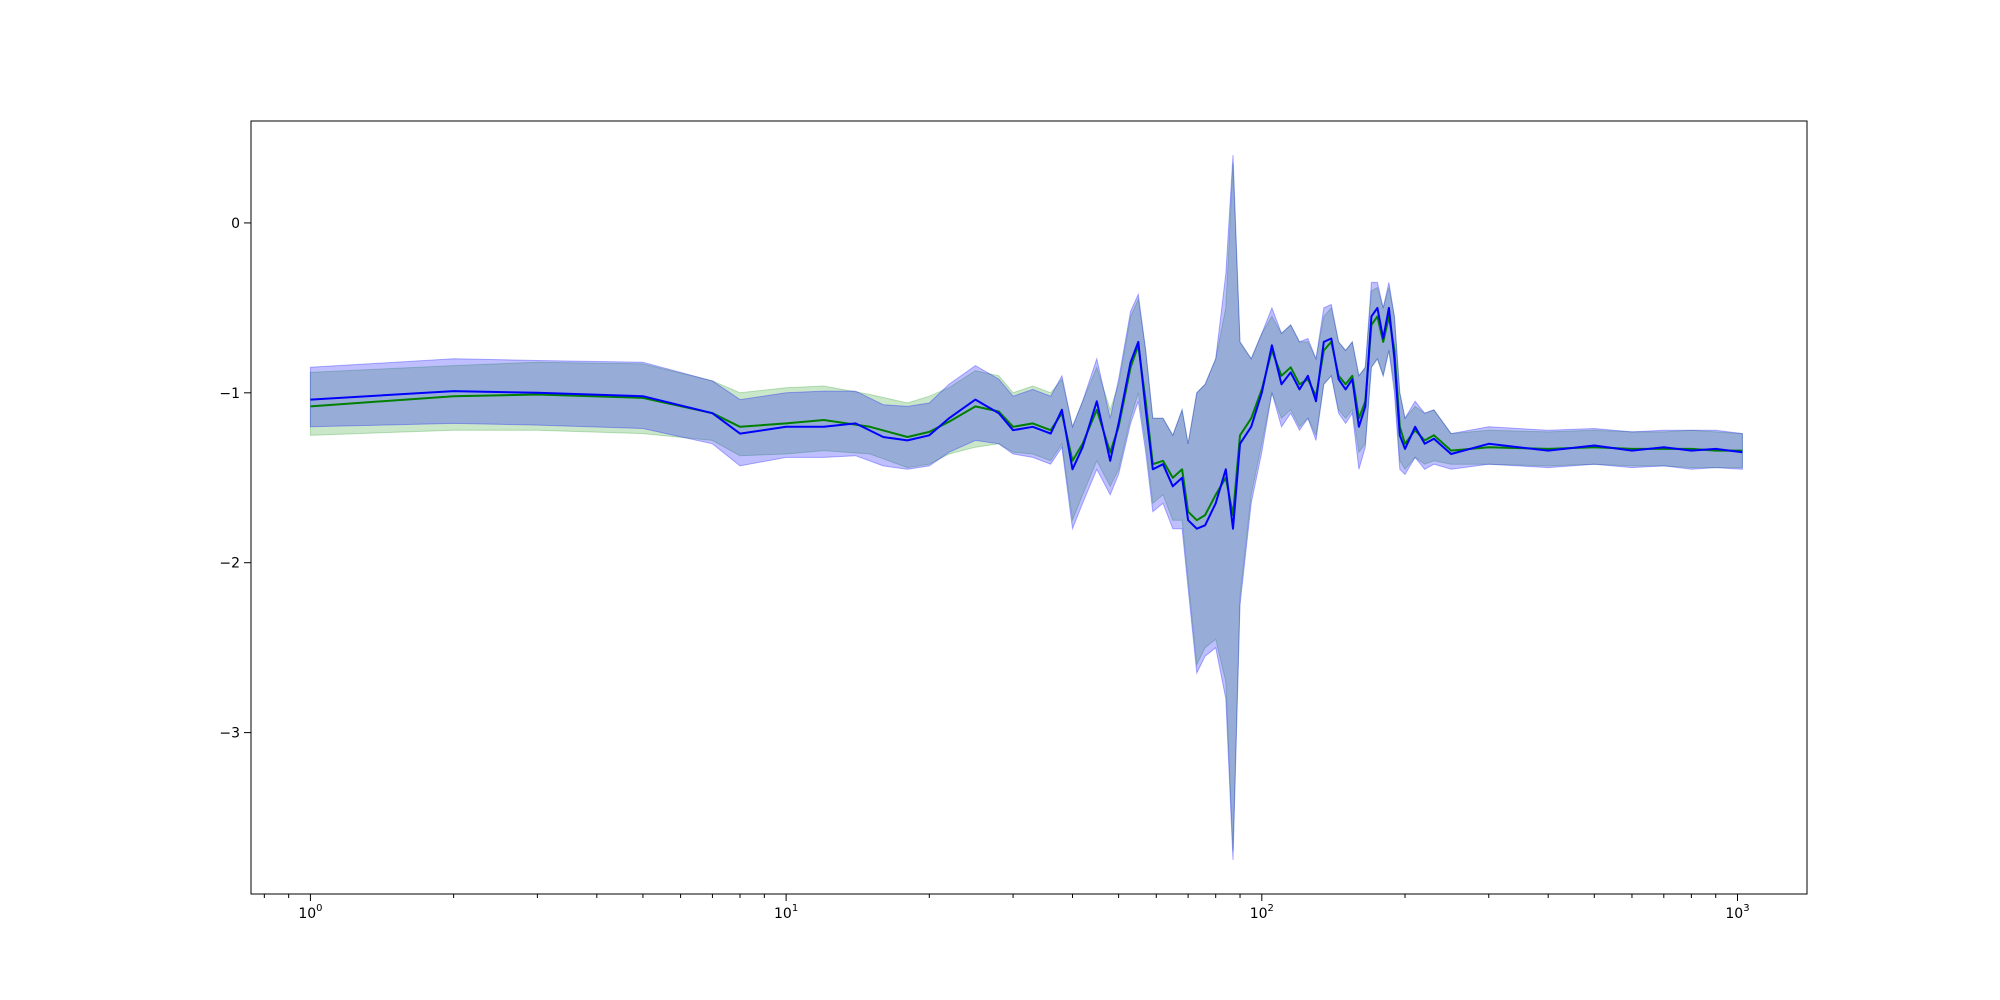 The height and width of the screenshot is (1000, 2000). I want to click on y-tick-label: −2, so click(229, 564).